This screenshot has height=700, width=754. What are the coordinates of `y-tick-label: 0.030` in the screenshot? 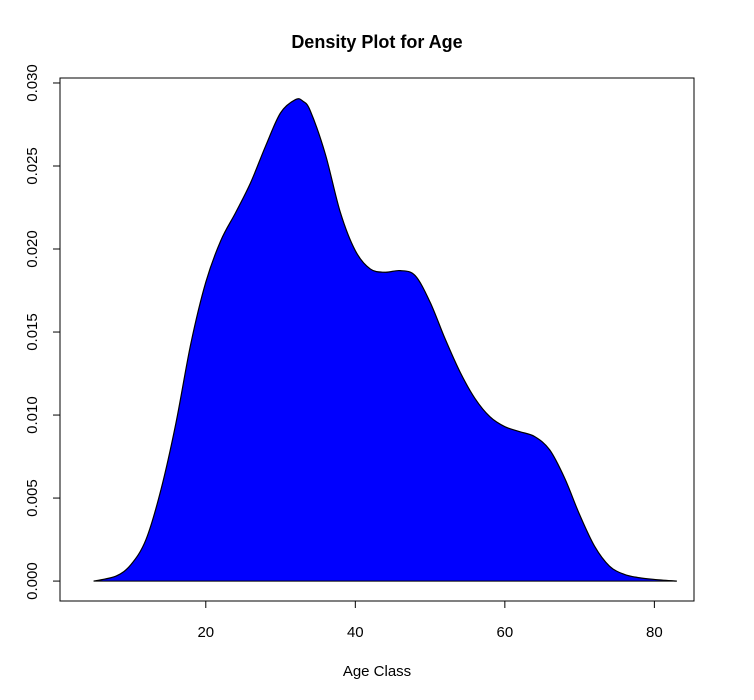 It's located at (32, 83).